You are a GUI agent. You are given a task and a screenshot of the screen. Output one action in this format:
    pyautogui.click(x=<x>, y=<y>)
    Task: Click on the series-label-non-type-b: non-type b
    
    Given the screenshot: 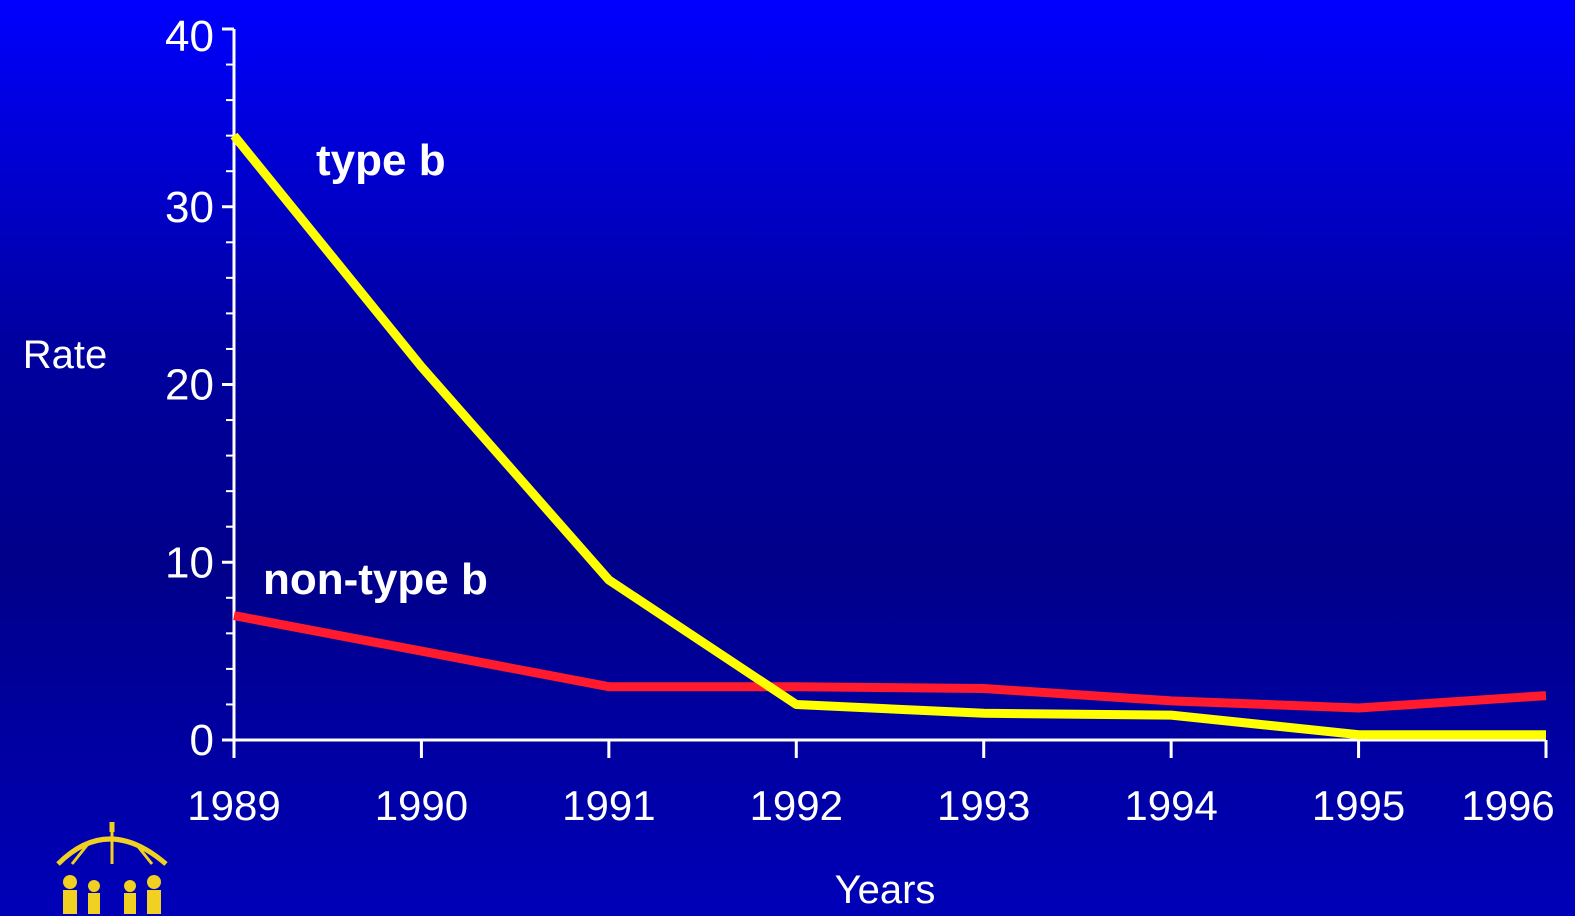 What is the action you would take?
    pyautogui.click(x=375, y=579)
    